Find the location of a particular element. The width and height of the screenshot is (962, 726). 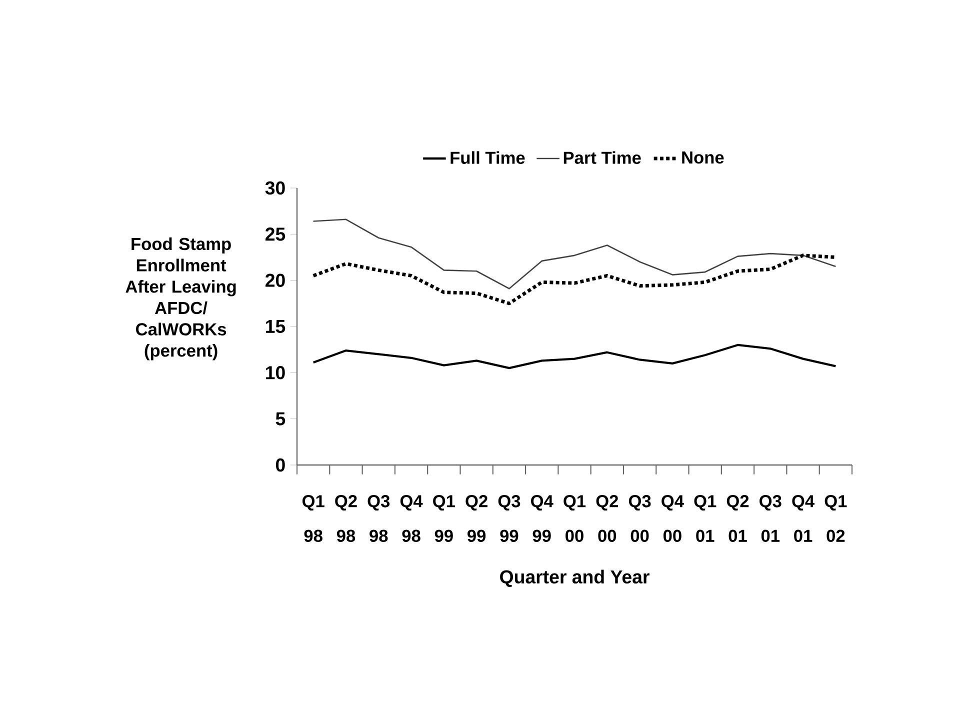

x-tick-label: Q2 01 is located at coordinates (737, 518).